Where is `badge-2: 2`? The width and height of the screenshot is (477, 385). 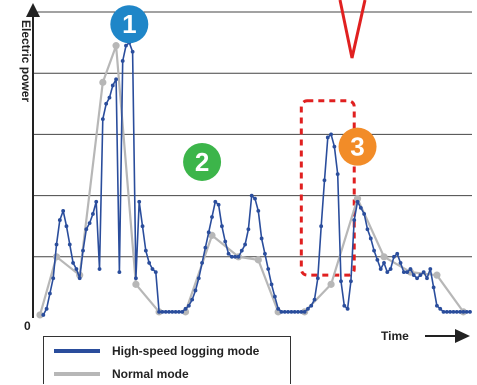 badge-2: 2 is located at coordinates (202, 161).